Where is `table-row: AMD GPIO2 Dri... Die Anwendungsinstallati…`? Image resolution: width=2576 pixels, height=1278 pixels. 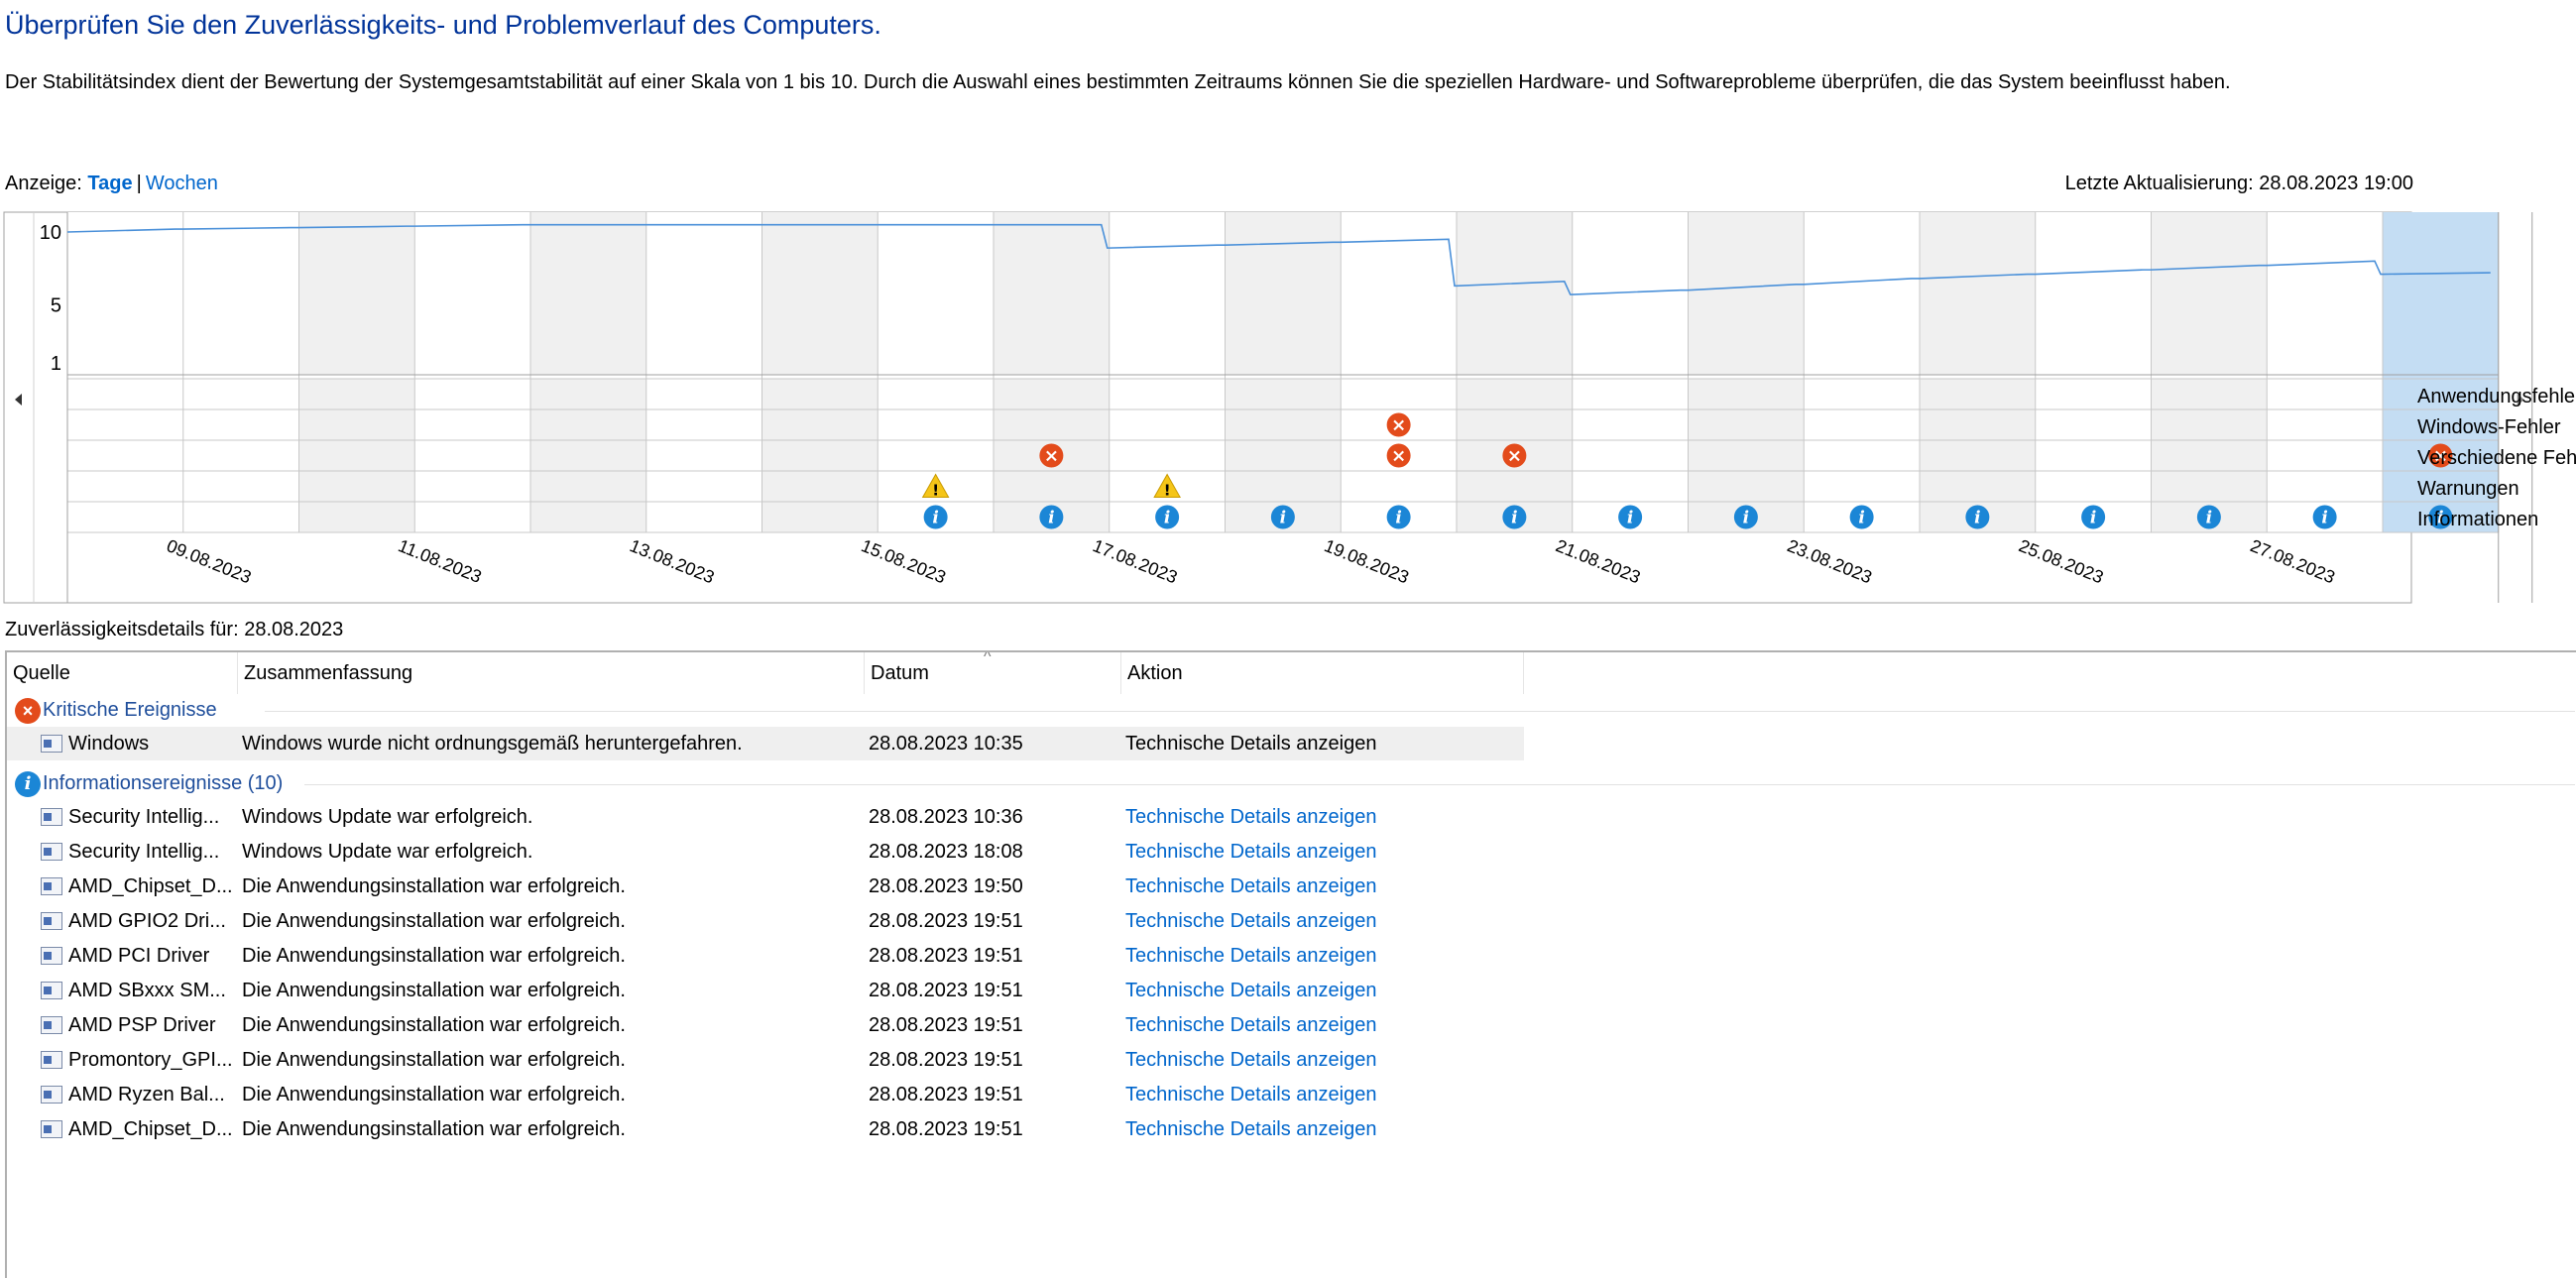
table-row: AMD GPIO2 Dri... Die Anwendungsinstallati… is located at coordinates (765, 921).